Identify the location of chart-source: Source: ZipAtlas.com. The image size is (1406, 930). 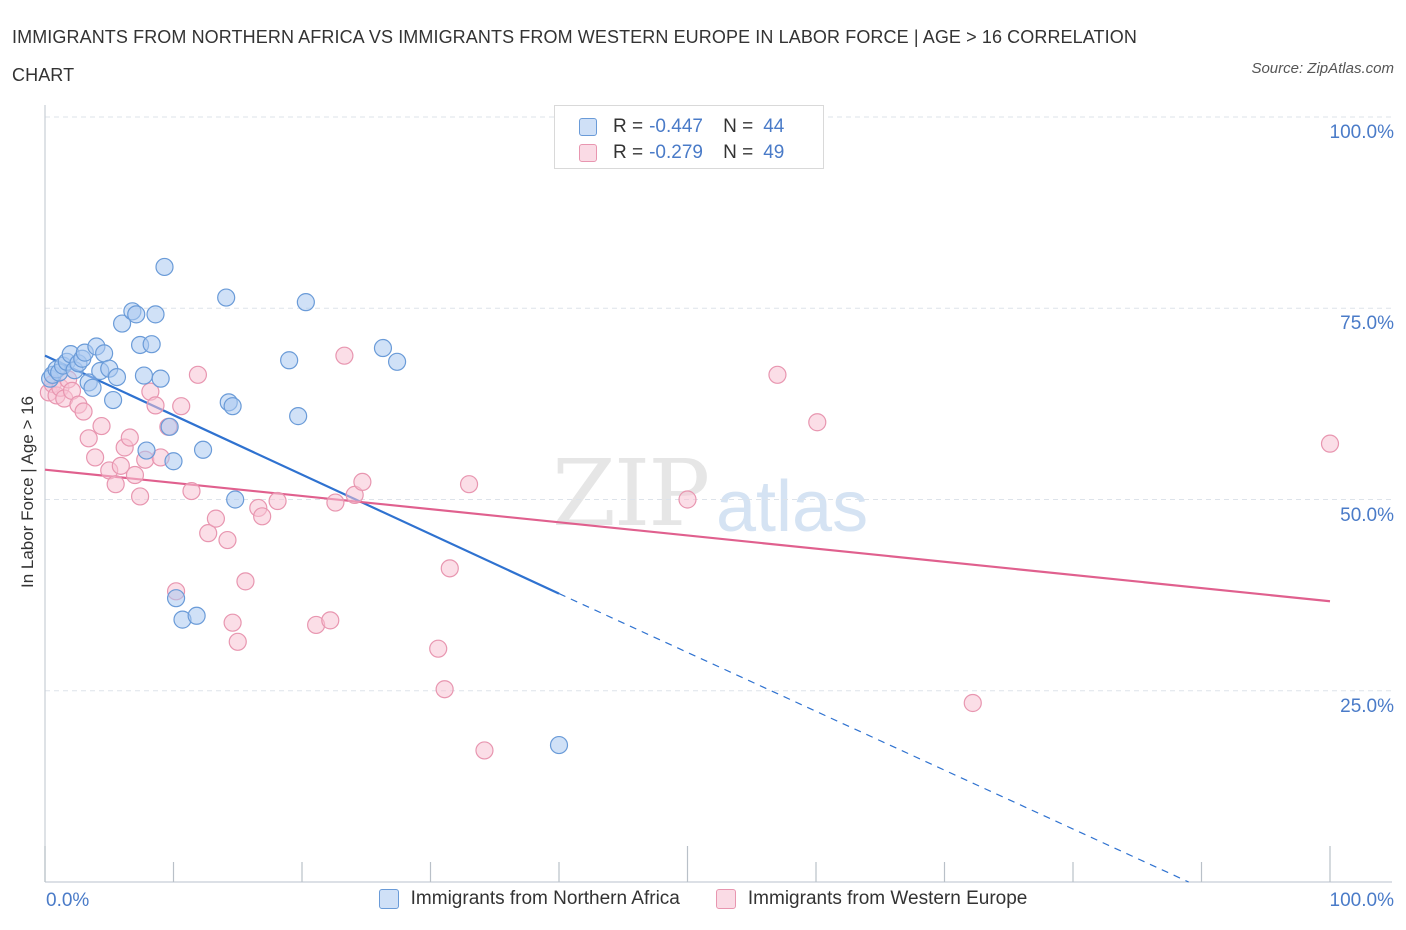
(1322, 68).